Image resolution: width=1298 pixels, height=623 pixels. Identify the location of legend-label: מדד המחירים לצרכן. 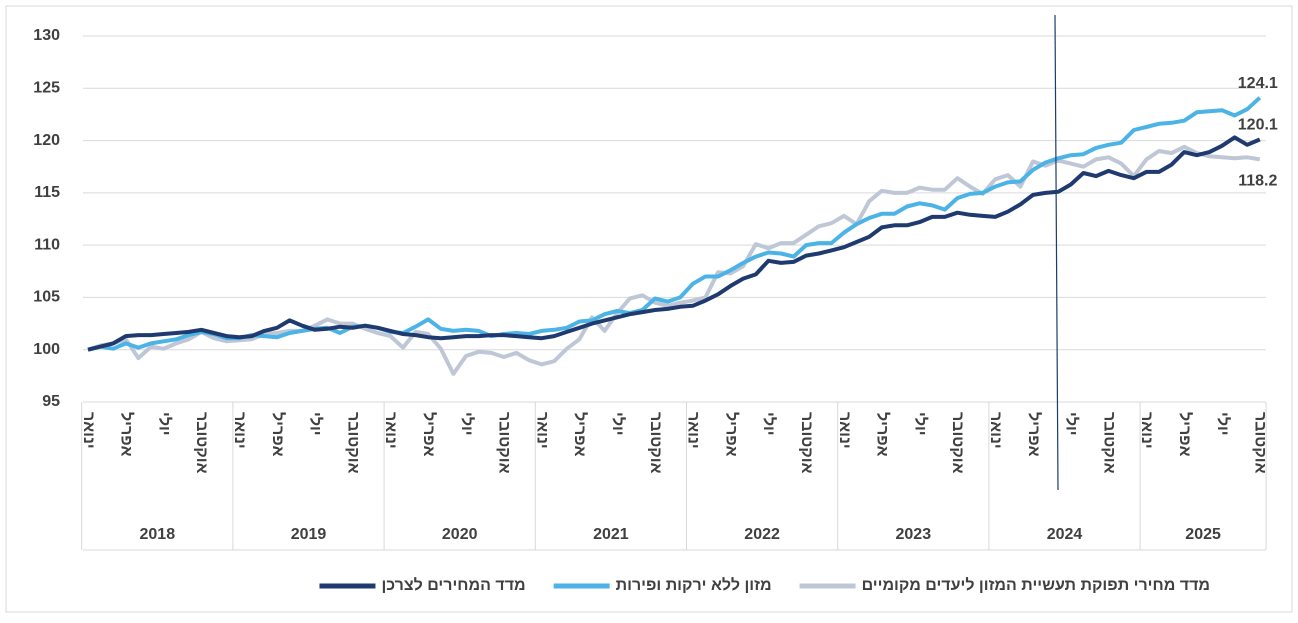
(453, 585).